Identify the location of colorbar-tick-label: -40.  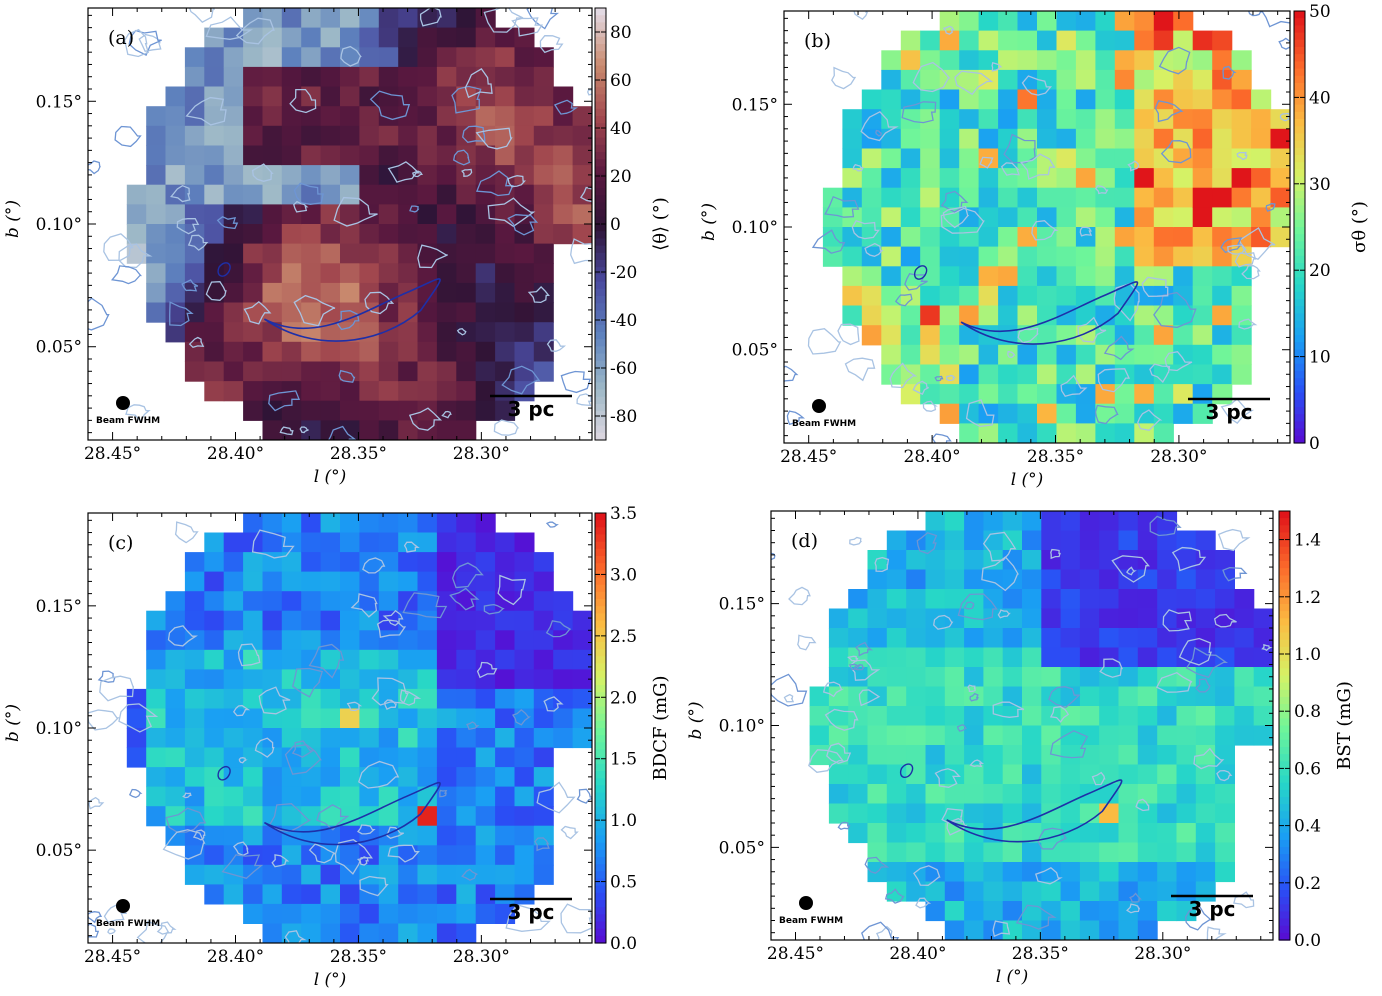
(623, 321).